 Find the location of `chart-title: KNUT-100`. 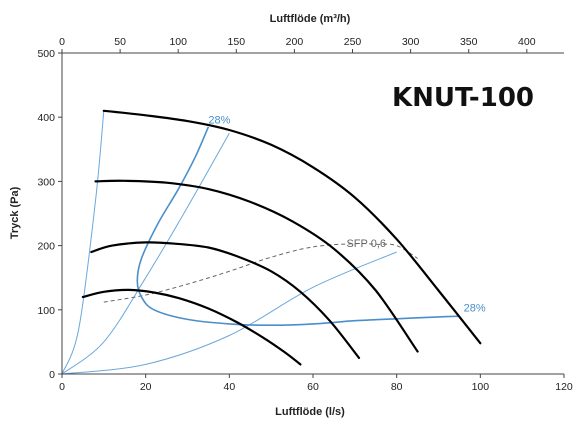

chart-title: KNUT-100 is located at coordinates (463, 98).